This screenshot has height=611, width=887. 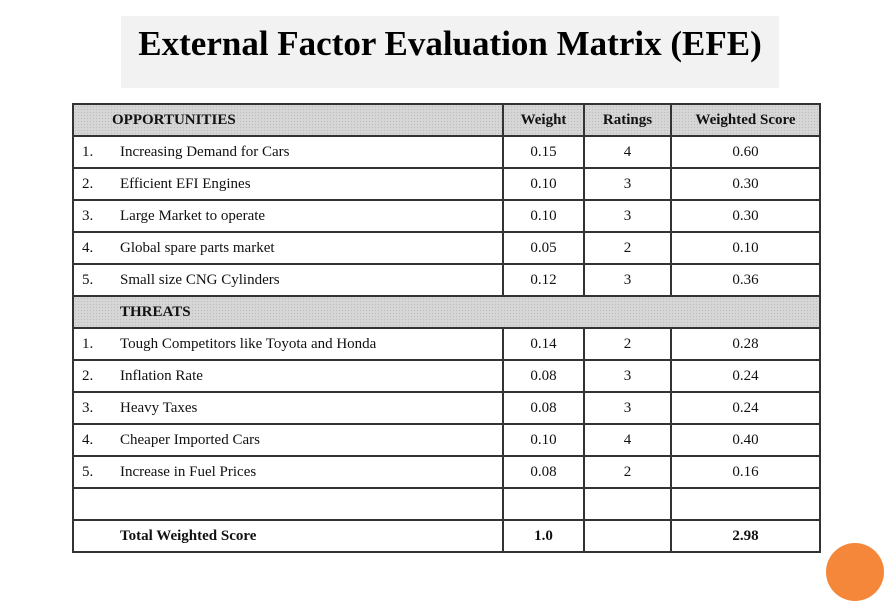 What do you see at coordinates (745, 280) in the screenshot?
I see `score-cell: 0.36` at bounding box center [745, 280].